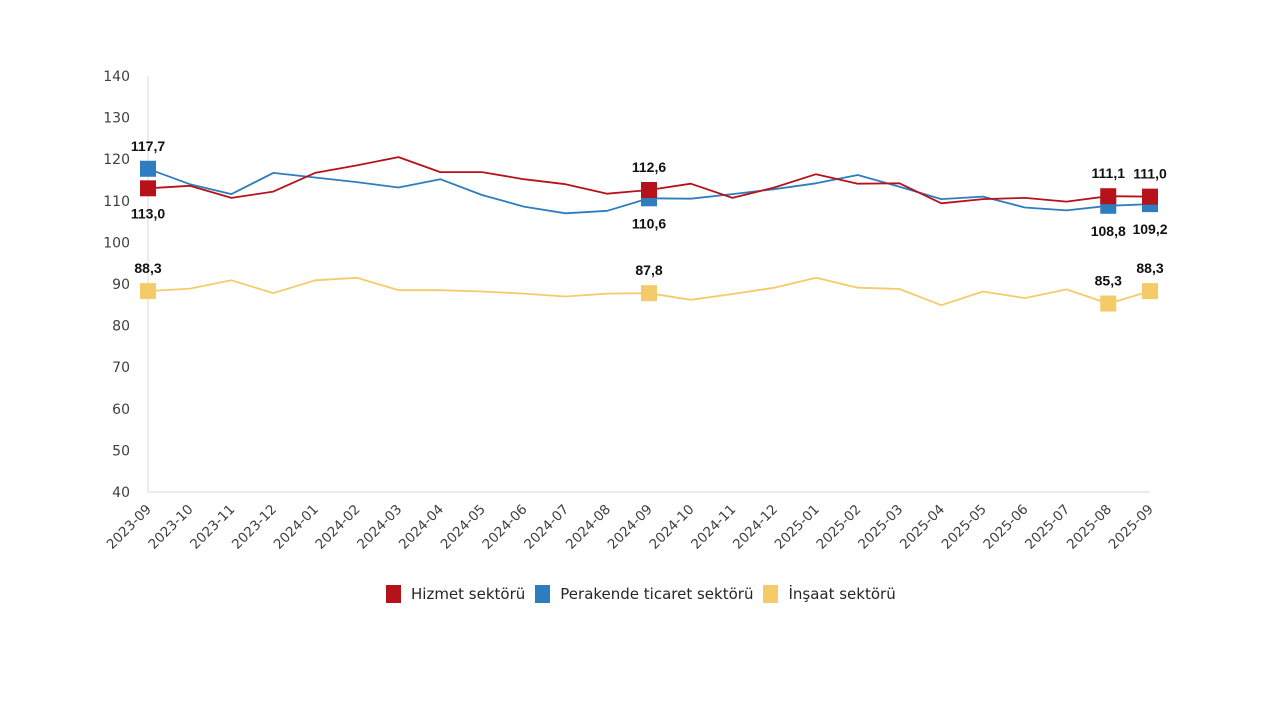 The image size is (1280, 720). Describe the element at coordinates (649, 167) in the screenshot. I see `data-label: 112,6` at that location.